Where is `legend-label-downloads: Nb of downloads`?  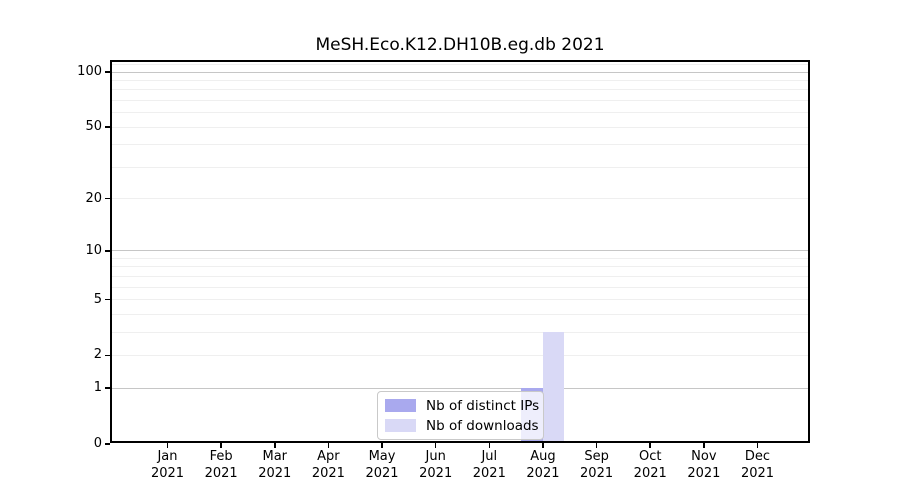
legend-label-downloads: Nb of downloads is located at coordinates (482, 425).